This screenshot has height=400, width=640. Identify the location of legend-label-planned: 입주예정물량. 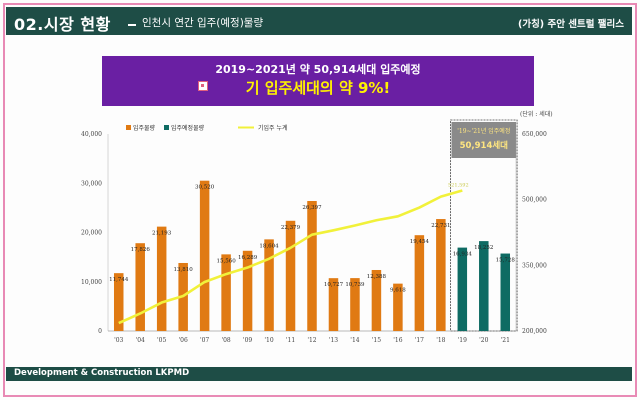
(188, 128).